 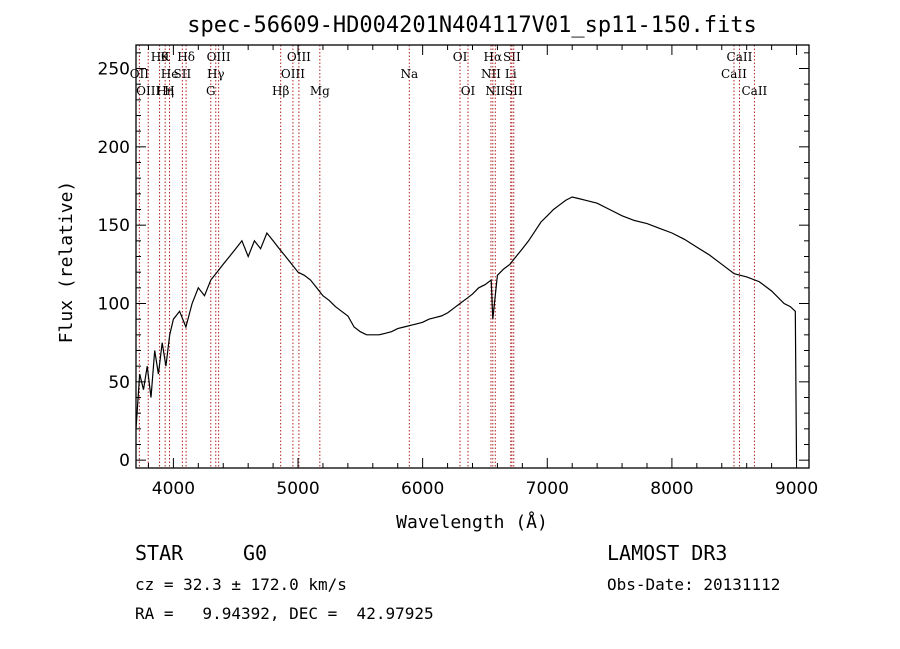 I want to click on line-label-18-0: Hα, so click(x=493, y=57).